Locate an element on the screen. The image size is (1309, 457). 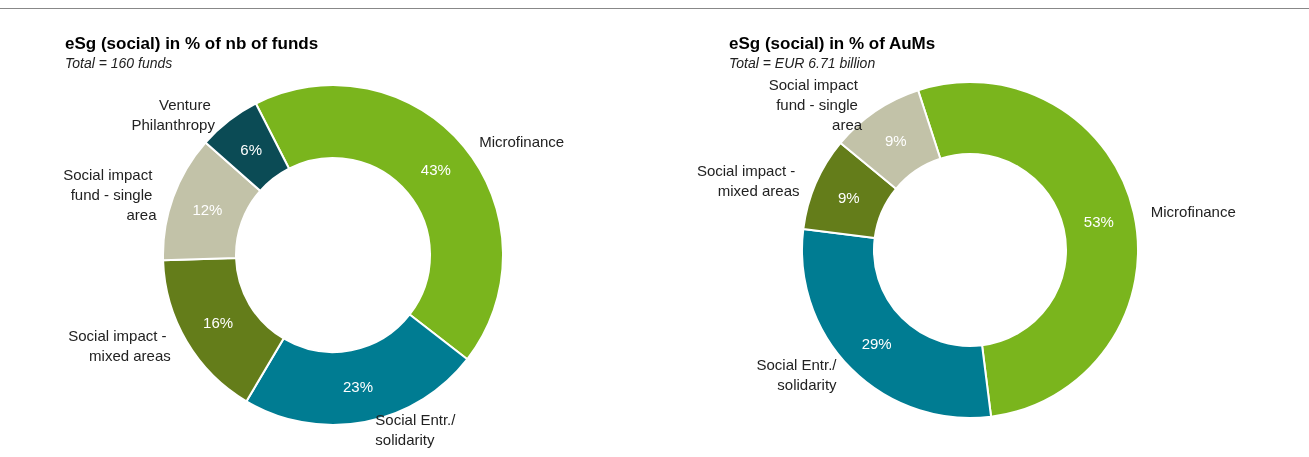
data-label: 23% is located at coordinates (358, 386).